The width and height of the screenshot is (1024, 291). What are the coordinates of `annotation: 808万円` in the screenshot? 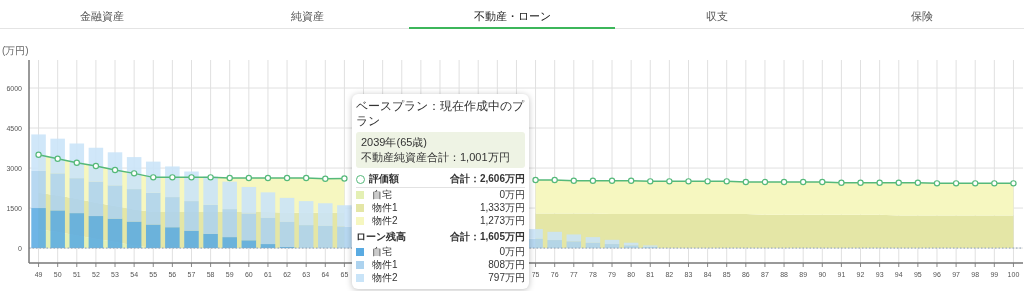 It's located at (506, 264).